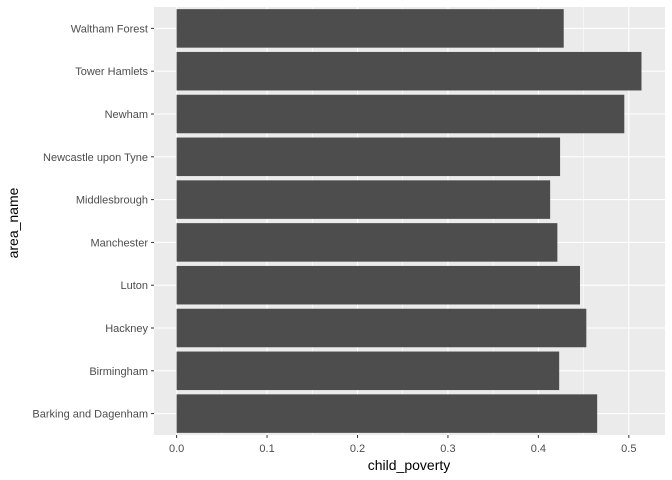 The height and width of the screenshot is (480, 672). What do you see at coordinates (447, 449) in the screenshot?
I see `x-tick-label: 0.3` at bounding box center [447, 449].